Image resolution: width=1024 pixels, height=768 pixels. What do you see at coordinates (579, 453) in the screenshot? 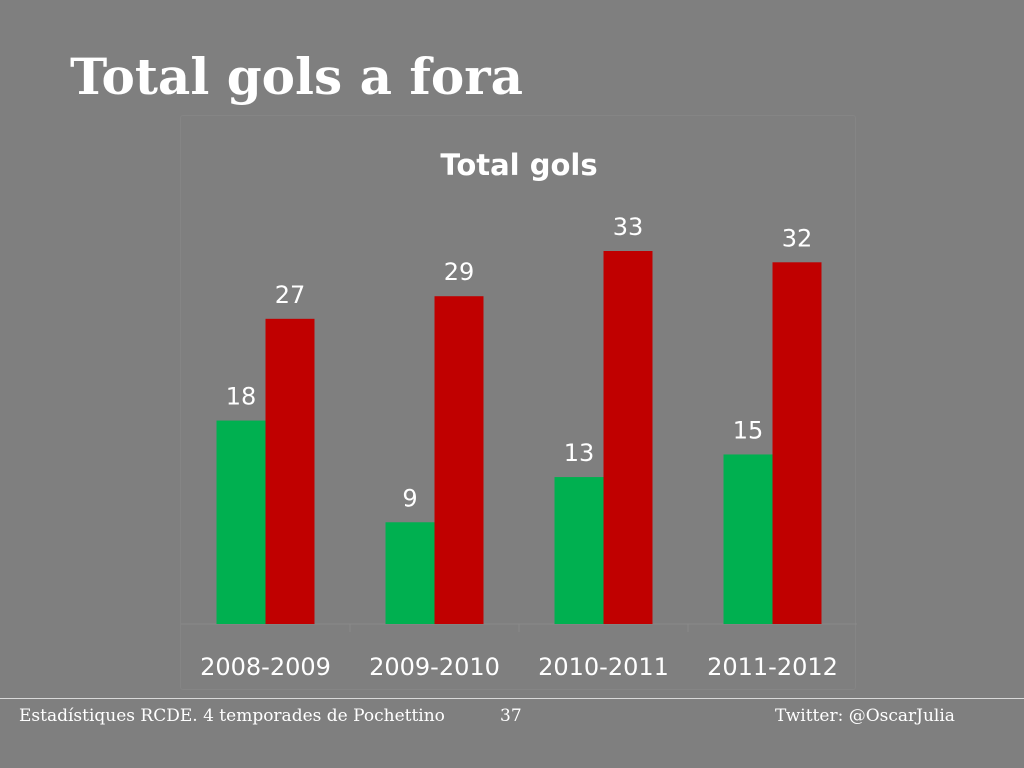
I see `data-label: 13` at bounding box center [579, 453].